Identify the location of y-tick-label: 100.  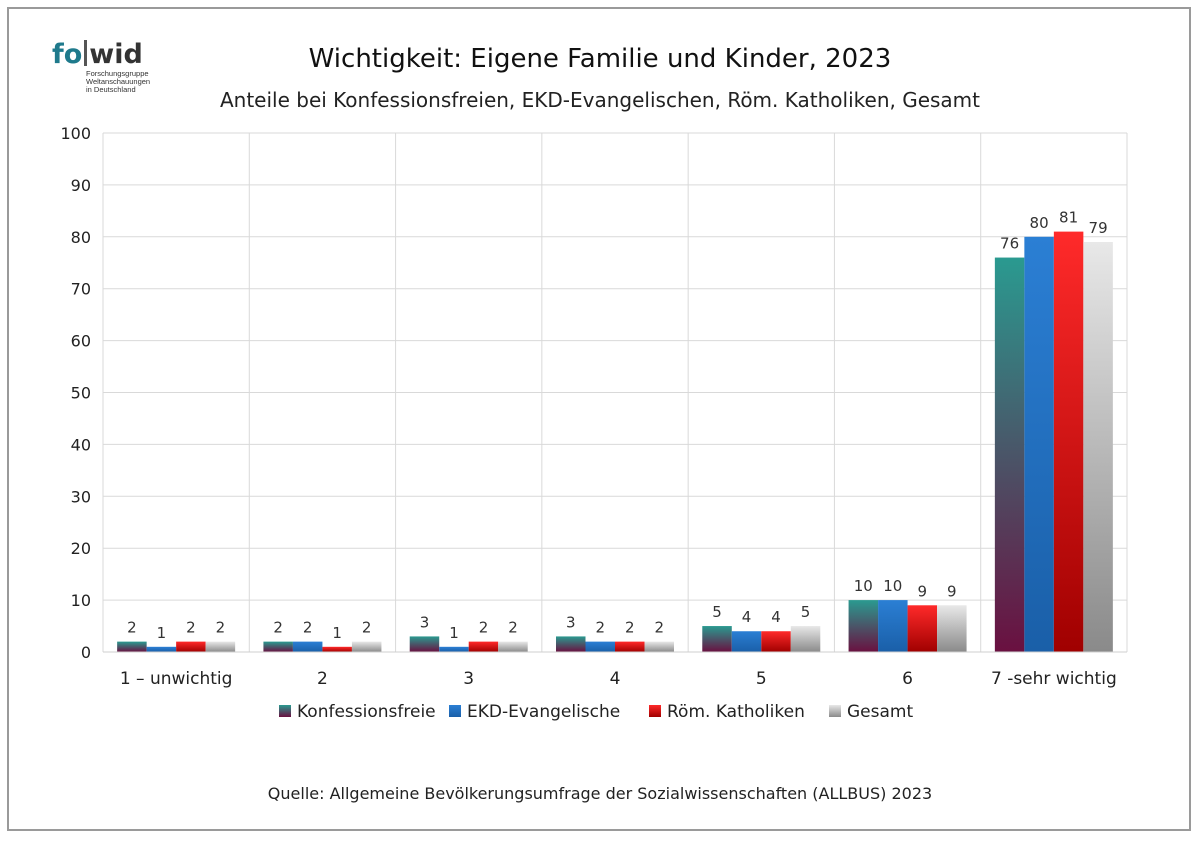
(75, 133).